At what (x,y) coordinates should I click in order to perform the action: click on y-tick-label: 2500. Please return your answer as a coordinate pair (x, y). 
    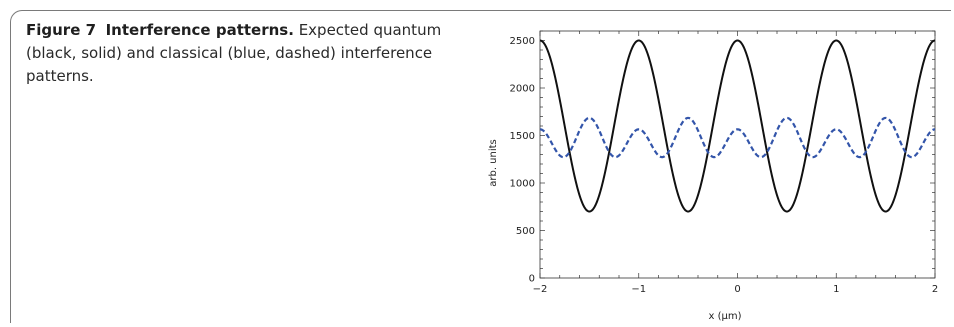
    Looking at the image, I should click on (522, 41).